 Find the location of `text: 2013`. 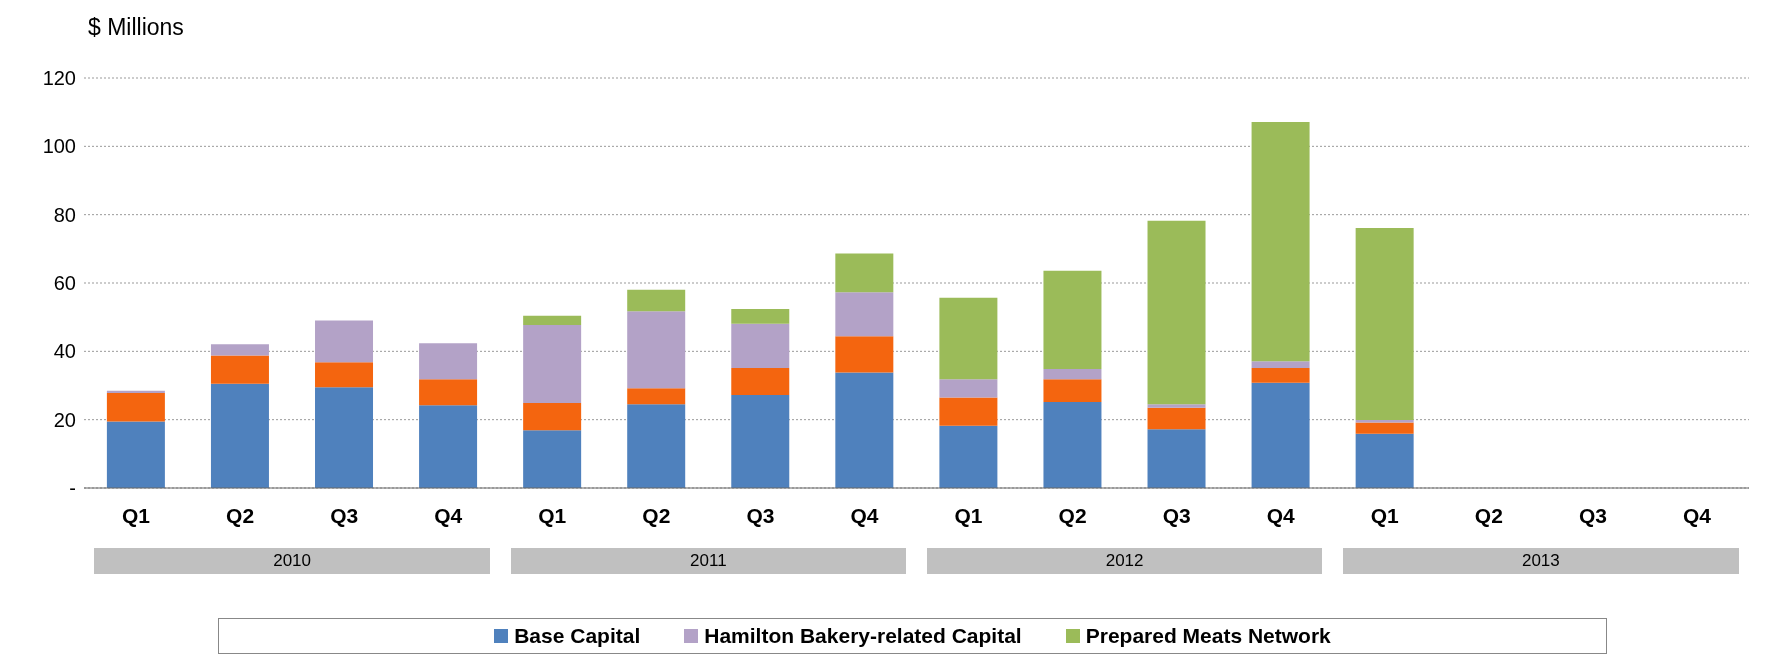

text: 2013 is located at coordinates (1541, 561).